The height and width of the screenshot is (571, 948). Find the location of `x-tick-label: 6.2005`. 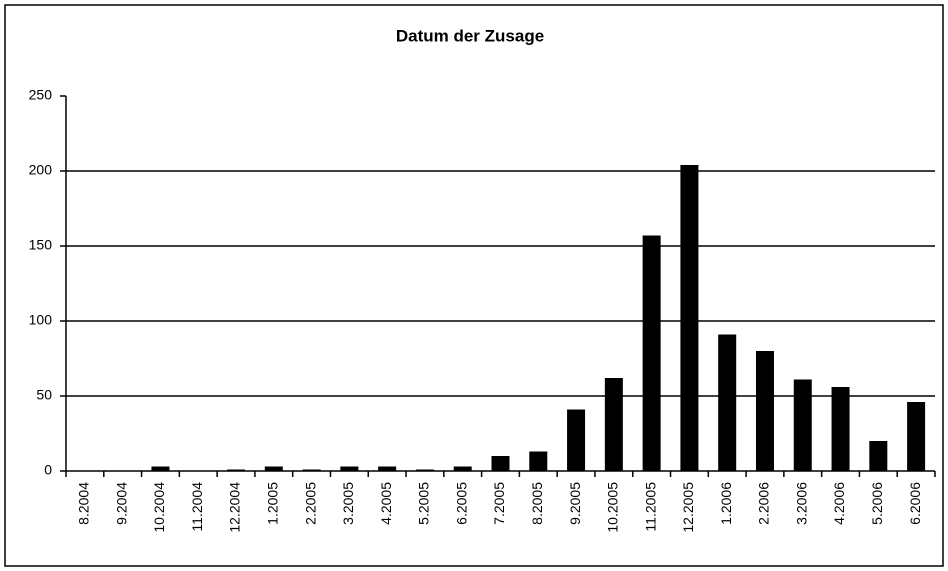

x-tick-label: 6.2005 is located at coordinates (461, 503).